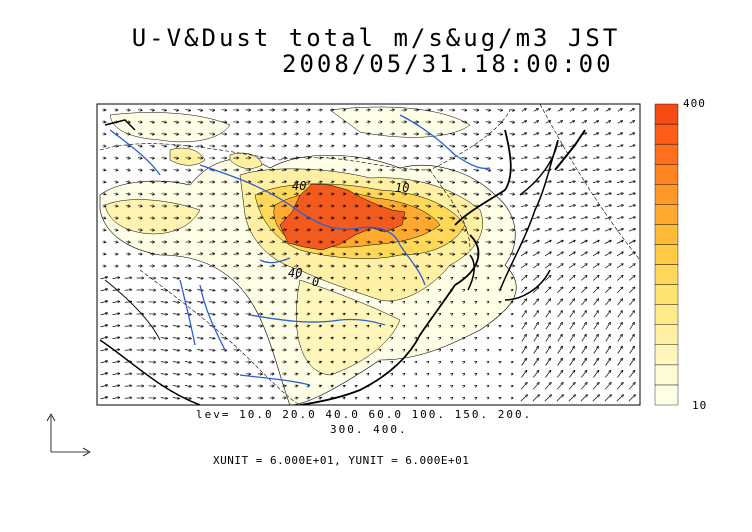 The width and height of the screenshot is (752, 532). I want to click on contour-label: 40, so click(295, 273).